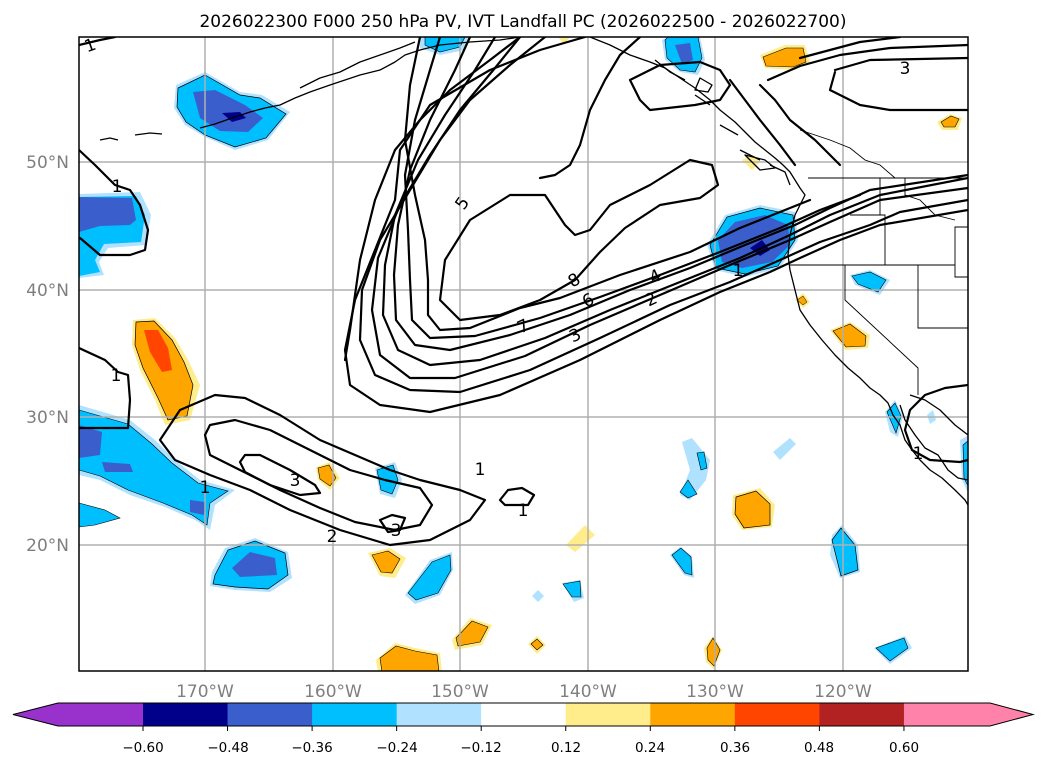 This screenshot has height=765, width=1047. What do you see at coordinates (566, 748) in the screenshot?
I see `colorbar-tick-label: 0.12` at bounding box center [566, 748].